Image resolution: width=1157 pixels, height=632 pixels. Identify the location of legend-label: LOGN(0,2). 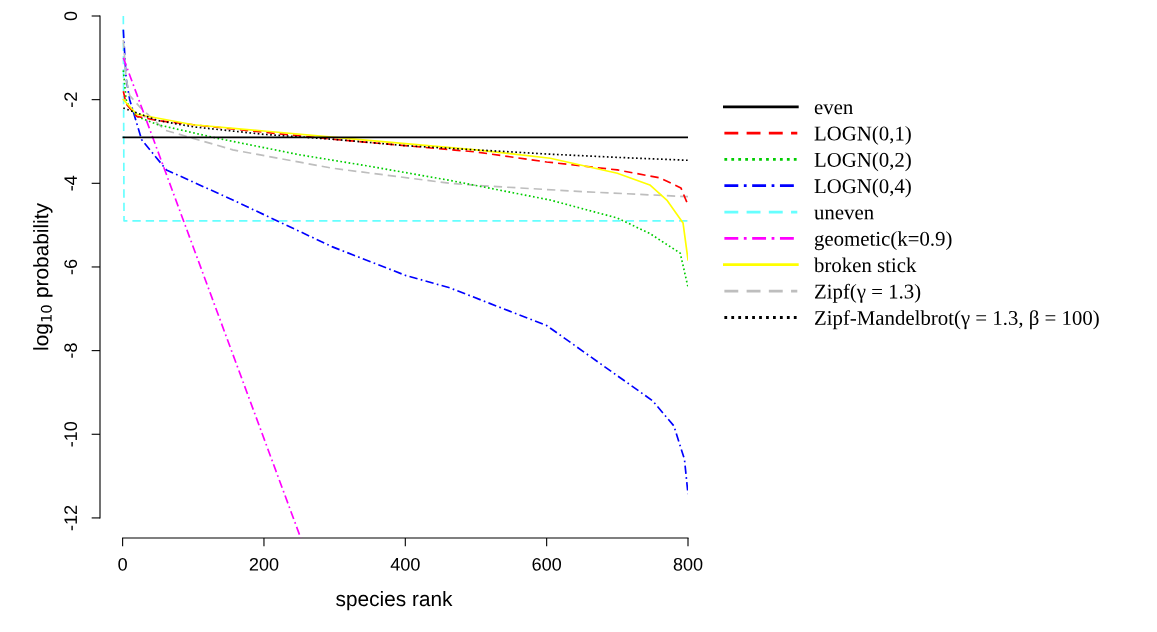
(862, 162).